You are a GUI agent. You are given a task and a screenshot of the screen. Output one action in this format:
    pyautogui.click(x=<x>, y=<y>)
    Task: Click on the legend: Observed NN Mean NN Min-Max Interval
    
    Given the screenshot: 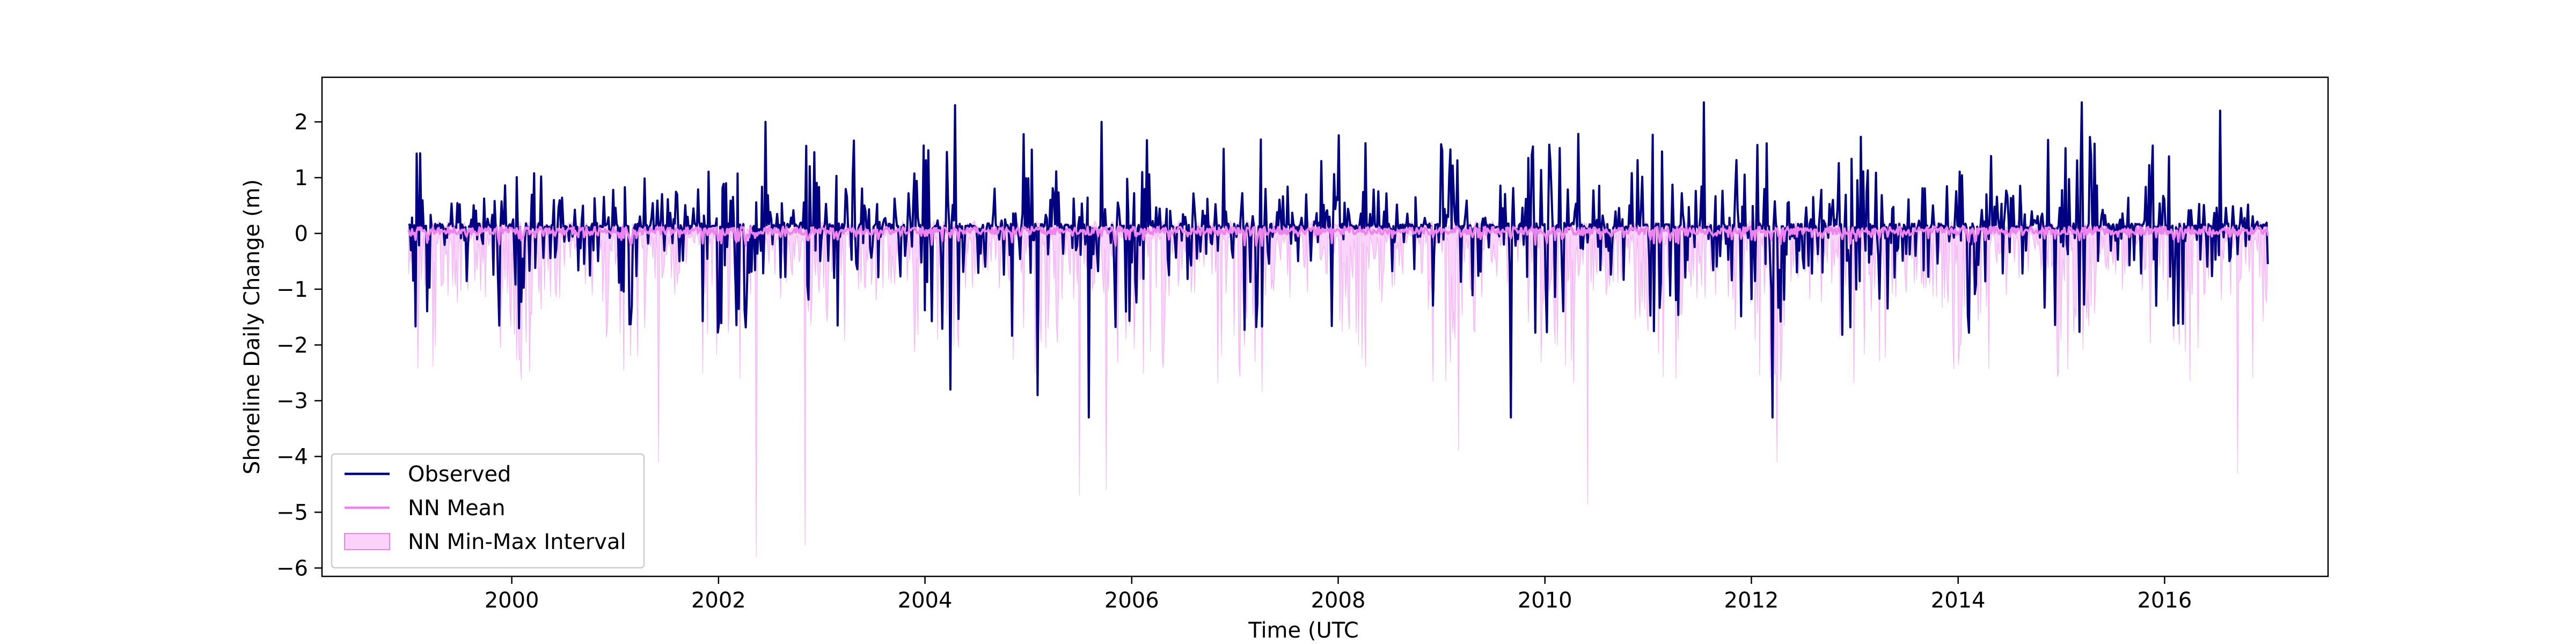 What is the action you would take?
    pyautogui.click(x=488, y=511)
    